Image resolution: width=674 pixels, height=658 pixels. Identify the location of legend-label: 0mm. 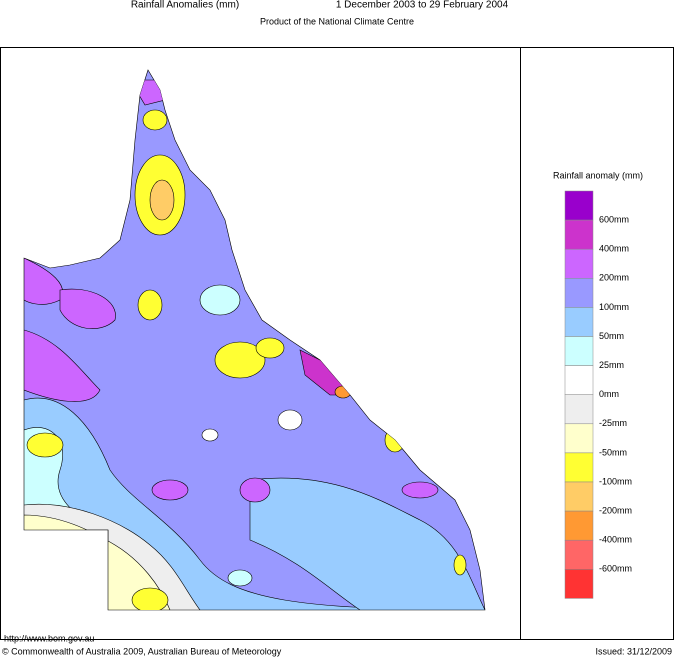
(609, 394).